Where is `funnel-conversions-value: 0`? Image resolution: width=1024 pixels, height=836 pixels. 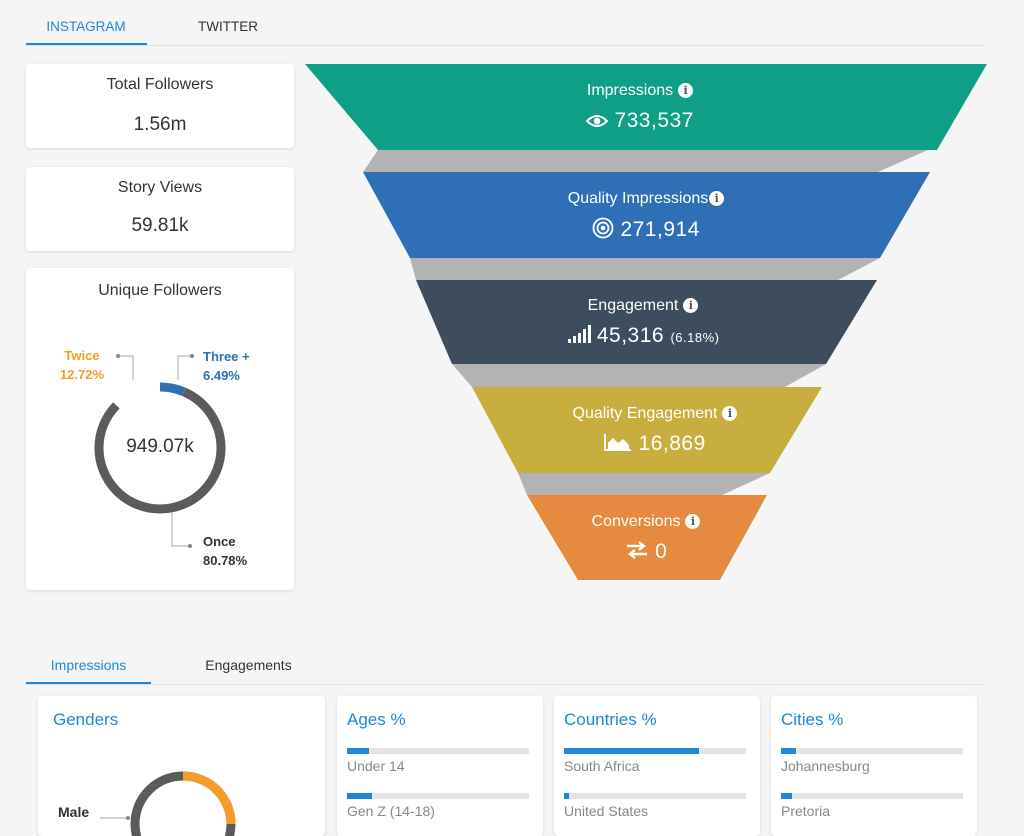 funnel-conversions-value: 0 is located at coordinates (661, 551).